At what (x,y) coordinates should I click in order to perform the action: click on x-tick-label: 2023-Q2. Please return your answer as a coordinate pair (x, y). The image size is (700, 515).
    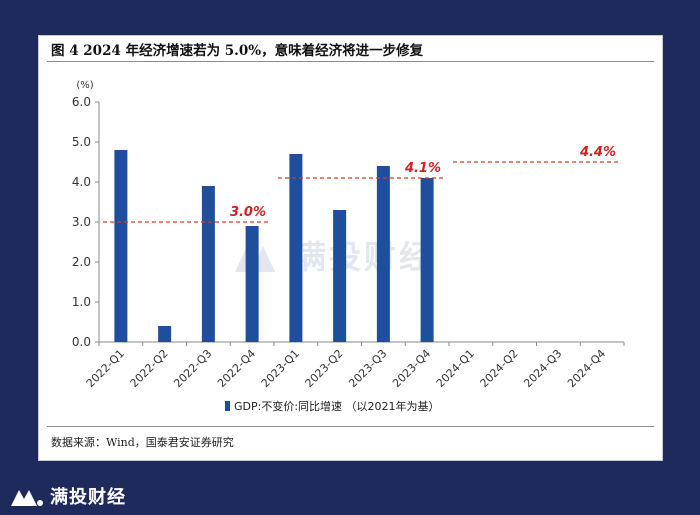
    Looking at the image, I should click on (324, 368).